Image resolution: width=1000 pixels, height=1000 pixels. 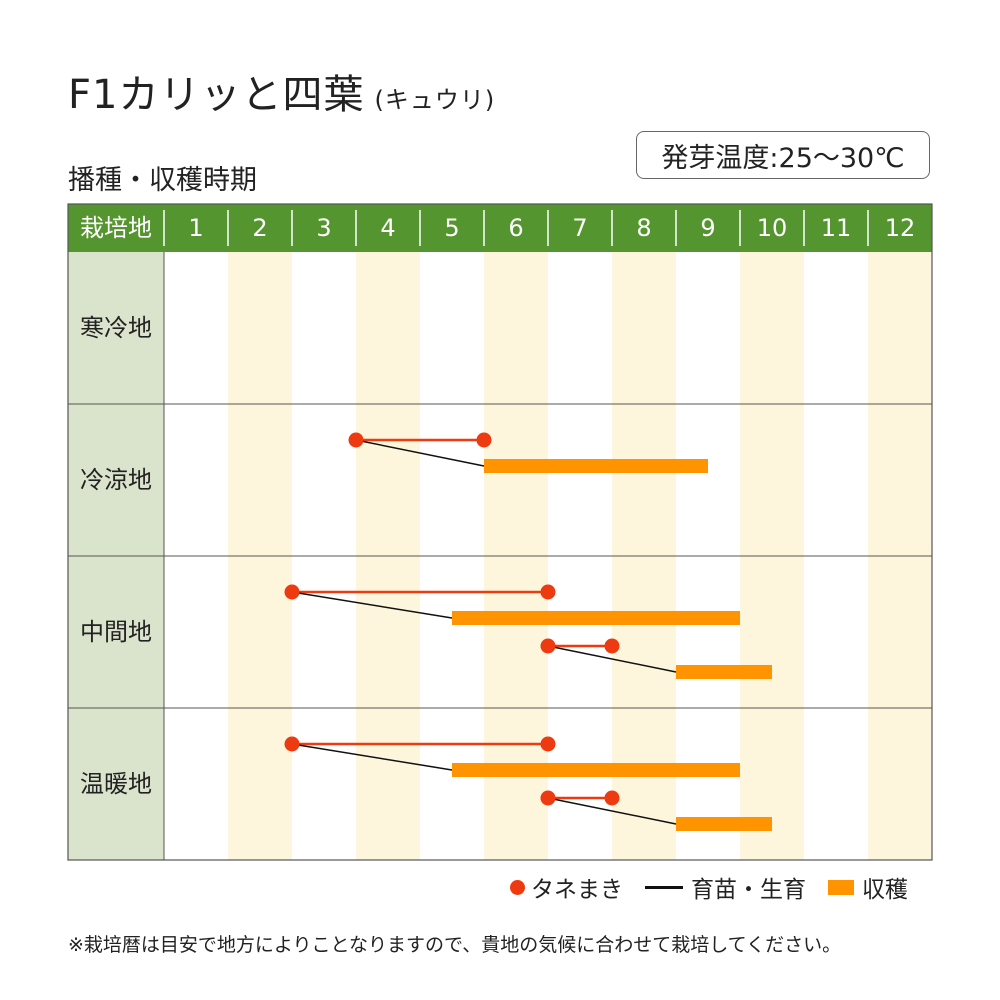 I want to click on germination-temperature-label: 発芽温度:25〜30℃, so click(x=783, y=158).